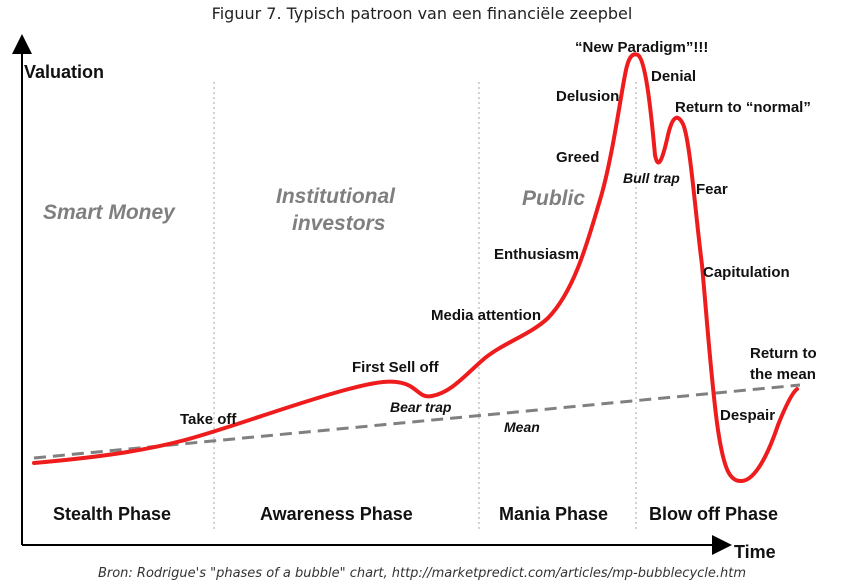 This screenshot has height=587, width=844. Describe the element at coordinates (783, 353) in the screenshot. I see `event-label-return-mean: Return to` at that location.